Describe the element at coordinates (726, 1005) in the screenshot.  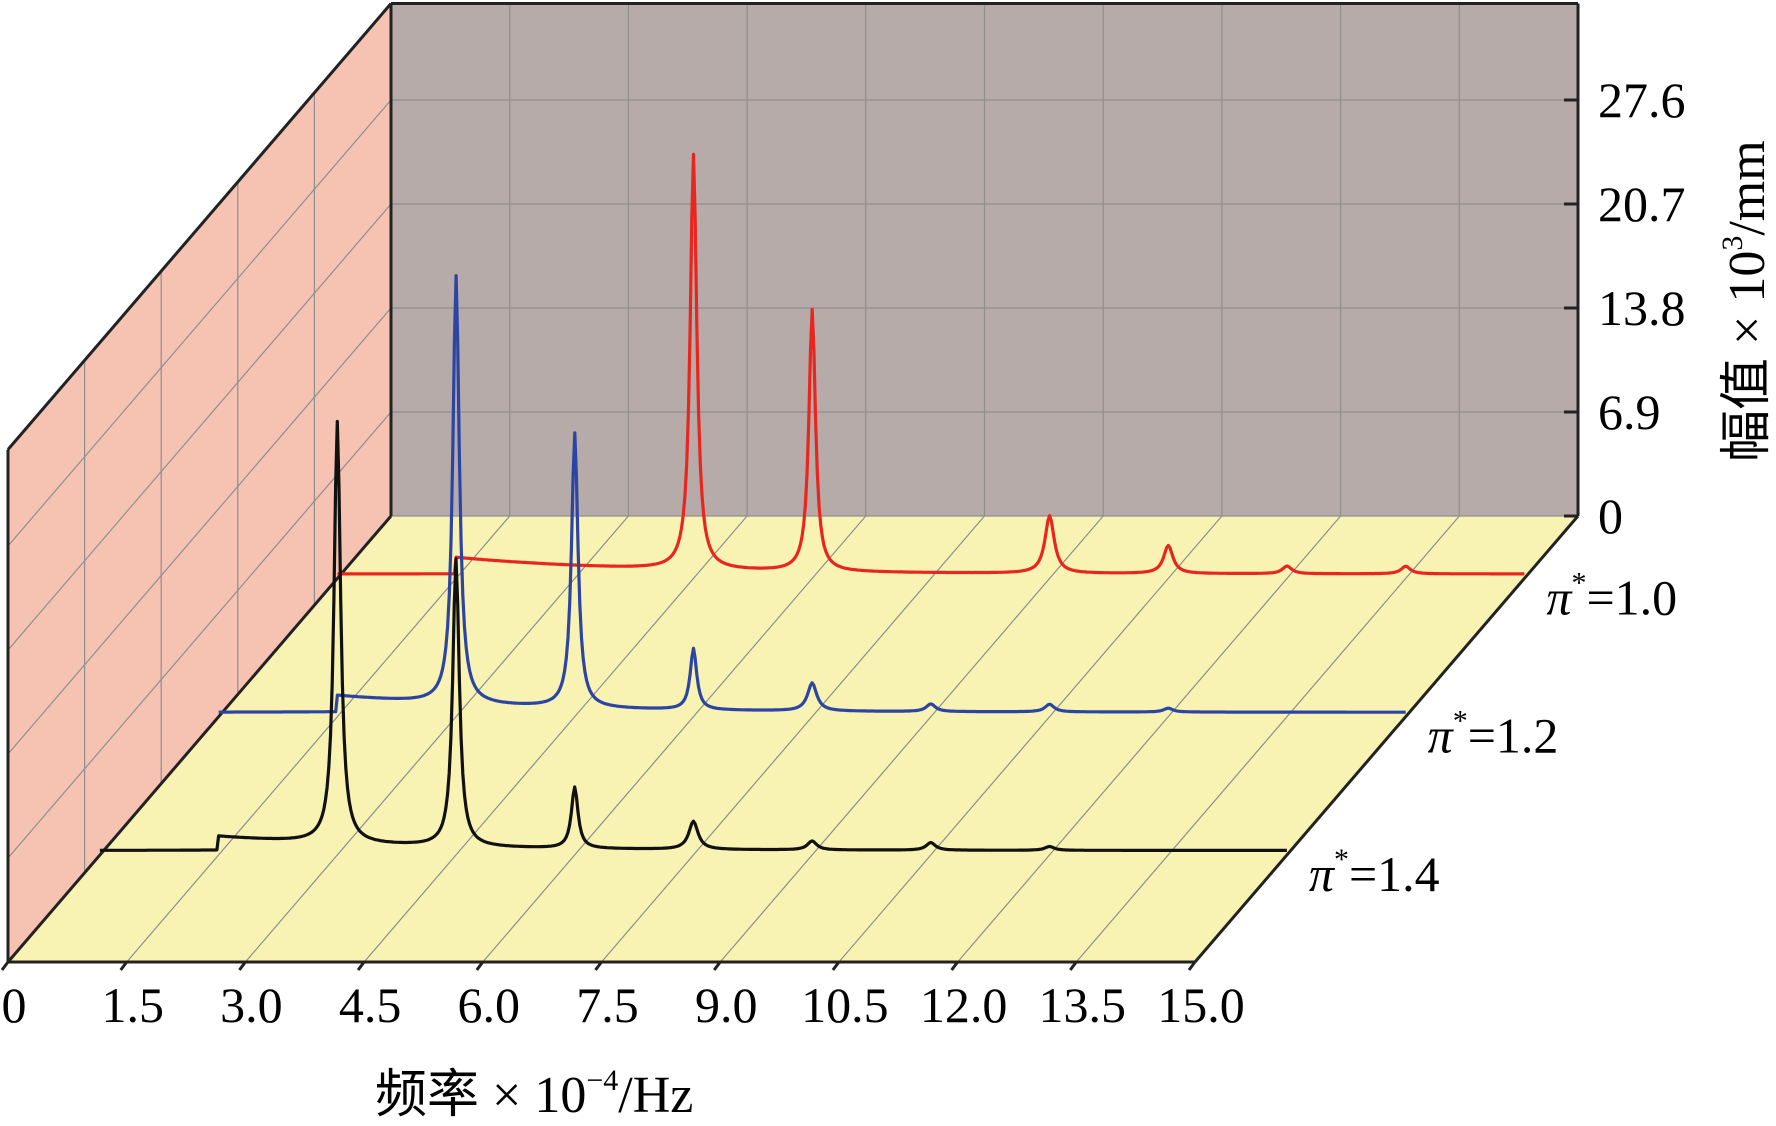
I see `x-tick-label: 9.0` at that location.